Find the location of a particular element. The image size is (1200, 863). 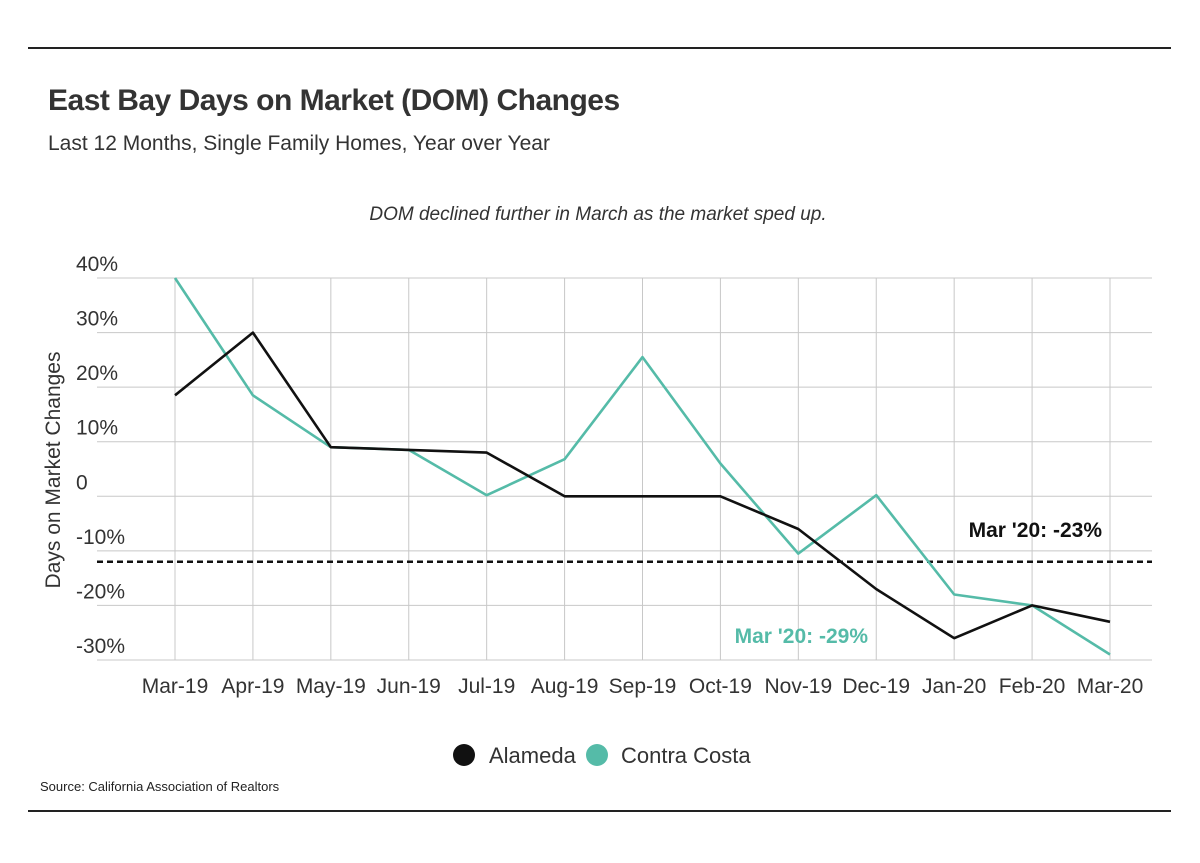

x-tick-label: Feb-20 is located at coordinates (1032, 686).